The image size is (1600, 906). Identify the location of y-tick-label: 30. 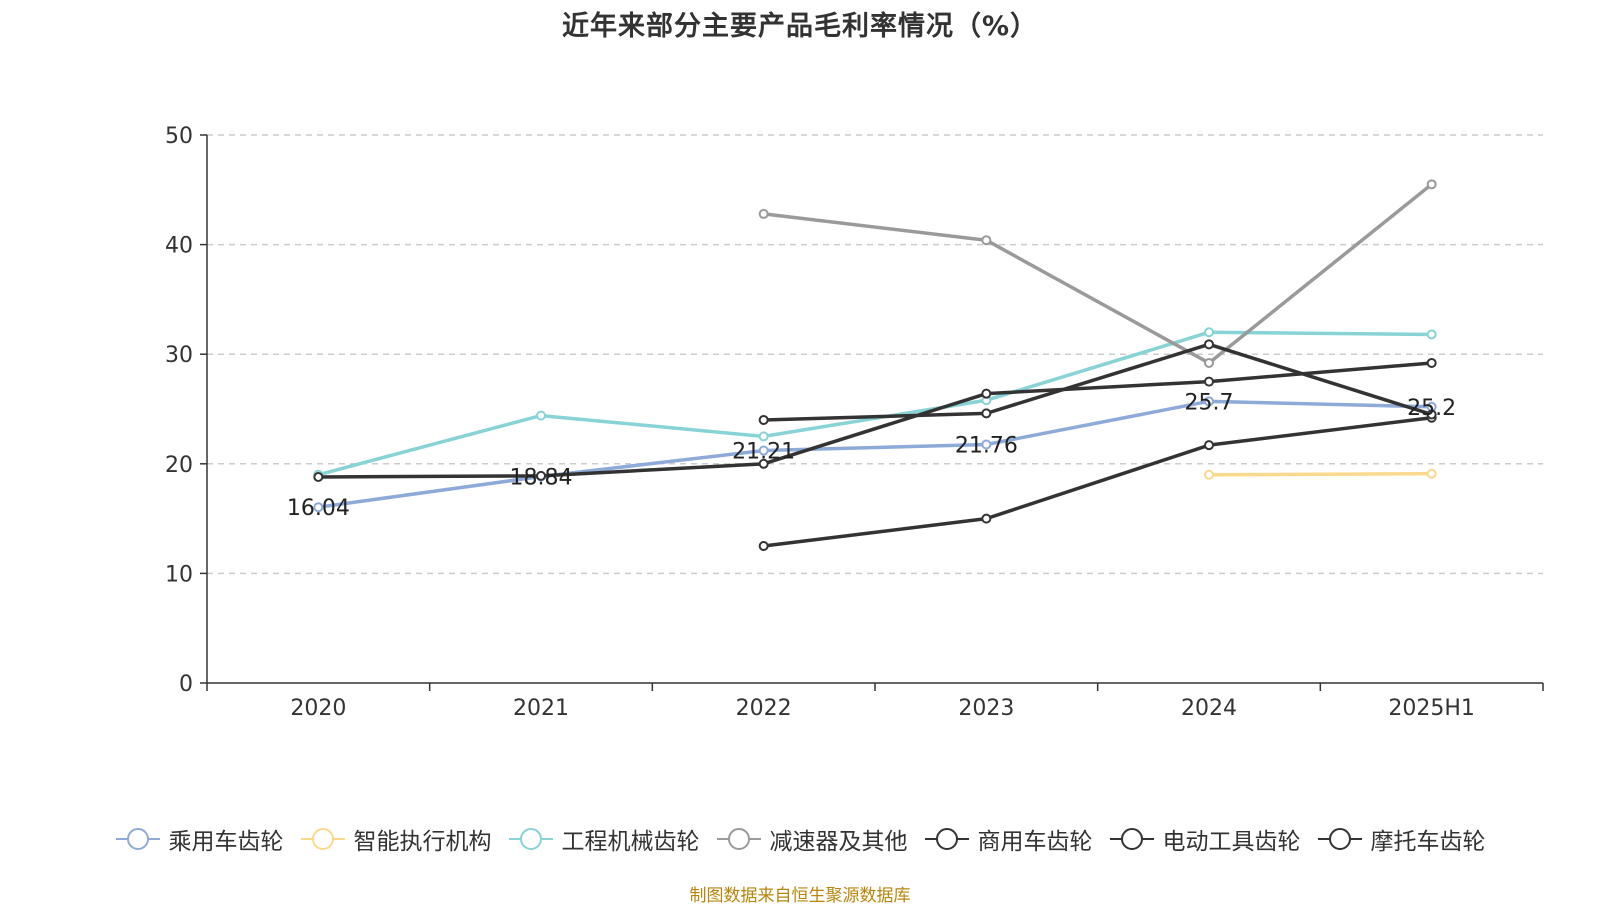
(179, 355).